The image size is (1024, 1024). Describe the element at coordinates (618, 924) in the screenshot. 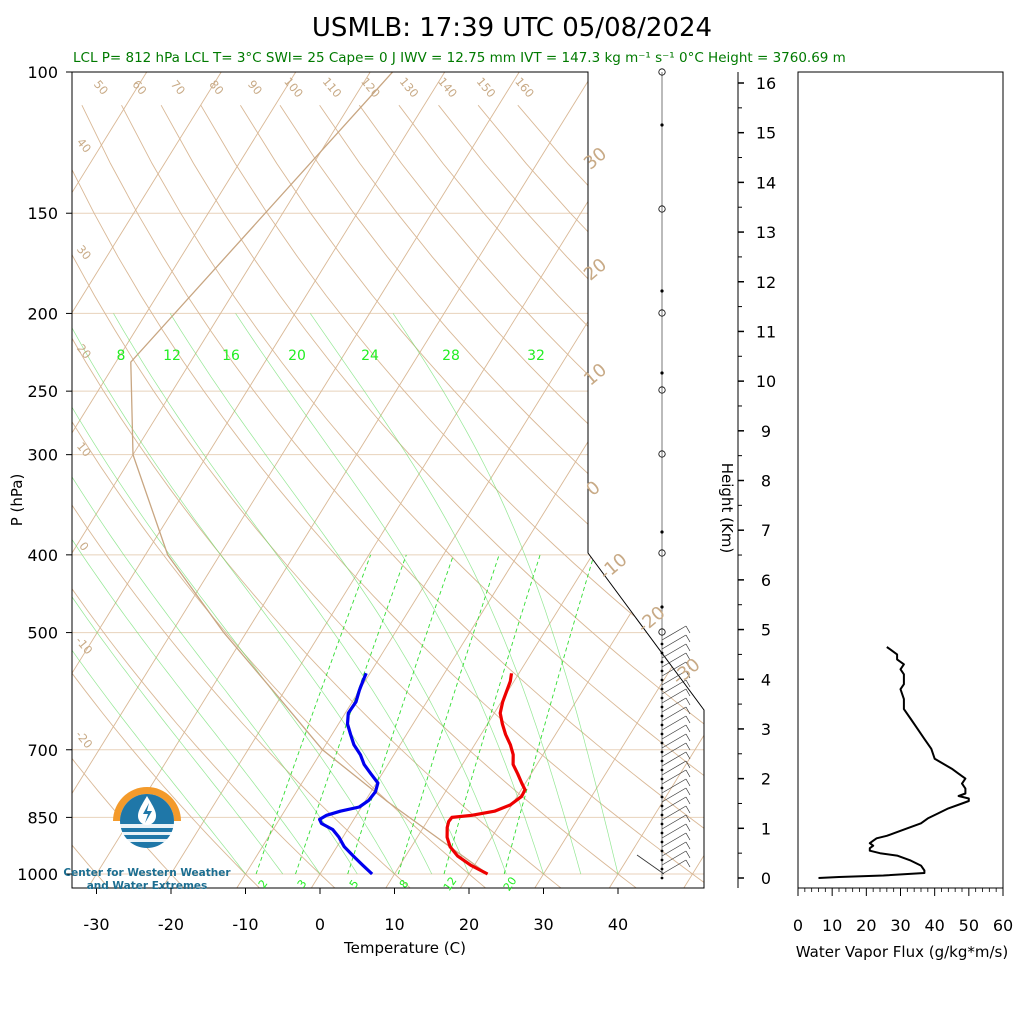

I see `temperature-tick-label: 40` at that location.